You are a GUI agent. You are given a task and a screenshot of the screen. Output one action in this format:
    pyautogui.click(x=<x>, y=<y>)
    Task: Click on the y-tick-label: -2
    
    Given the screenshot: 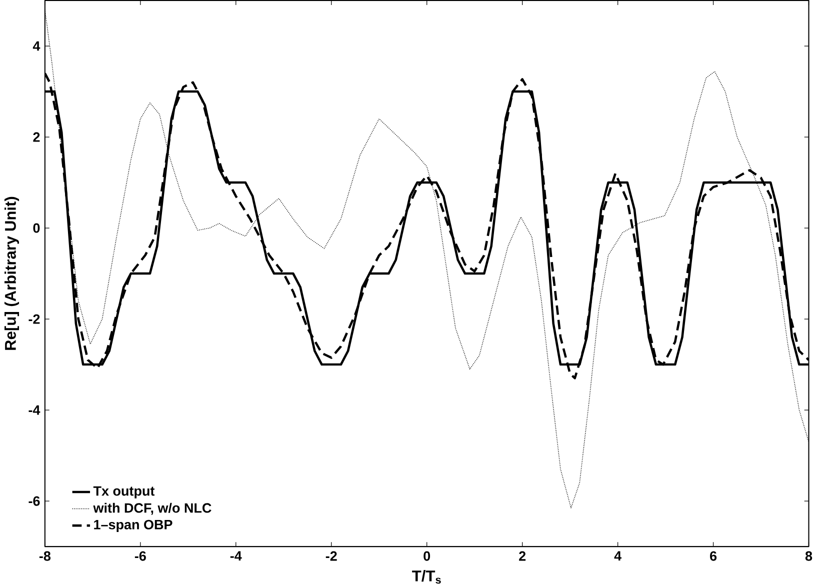 What is the action you would take?
    pyautogui.click(x=34, y=319)
    